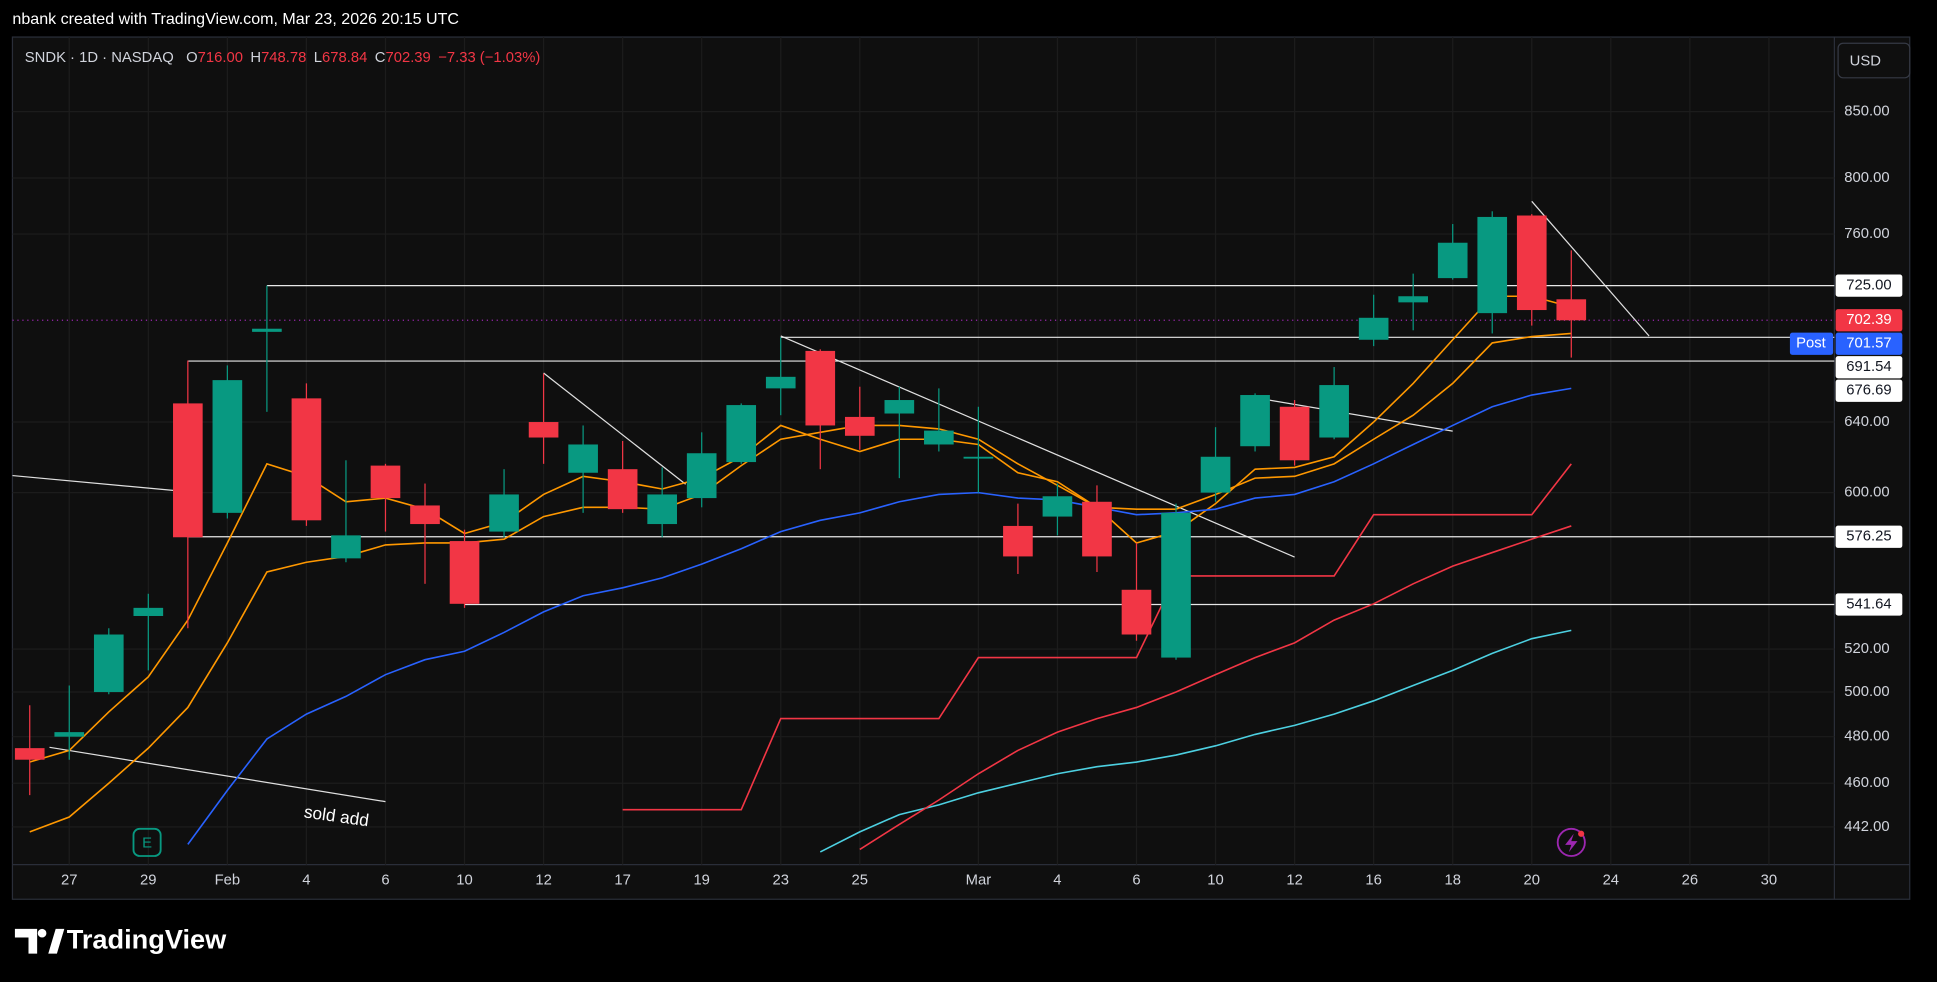 This screenshot has height=982, width=1937. I want to click on price-label: 676.69, so click(1868, 391).